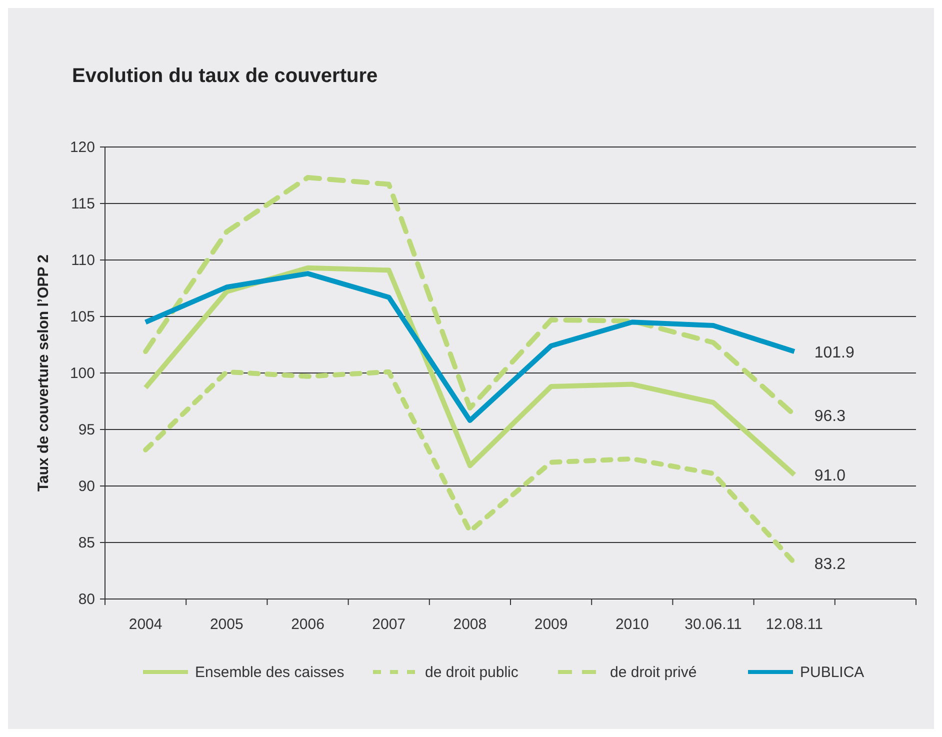  I want to click on legend-label: PUBLICA, so click(832, 672).